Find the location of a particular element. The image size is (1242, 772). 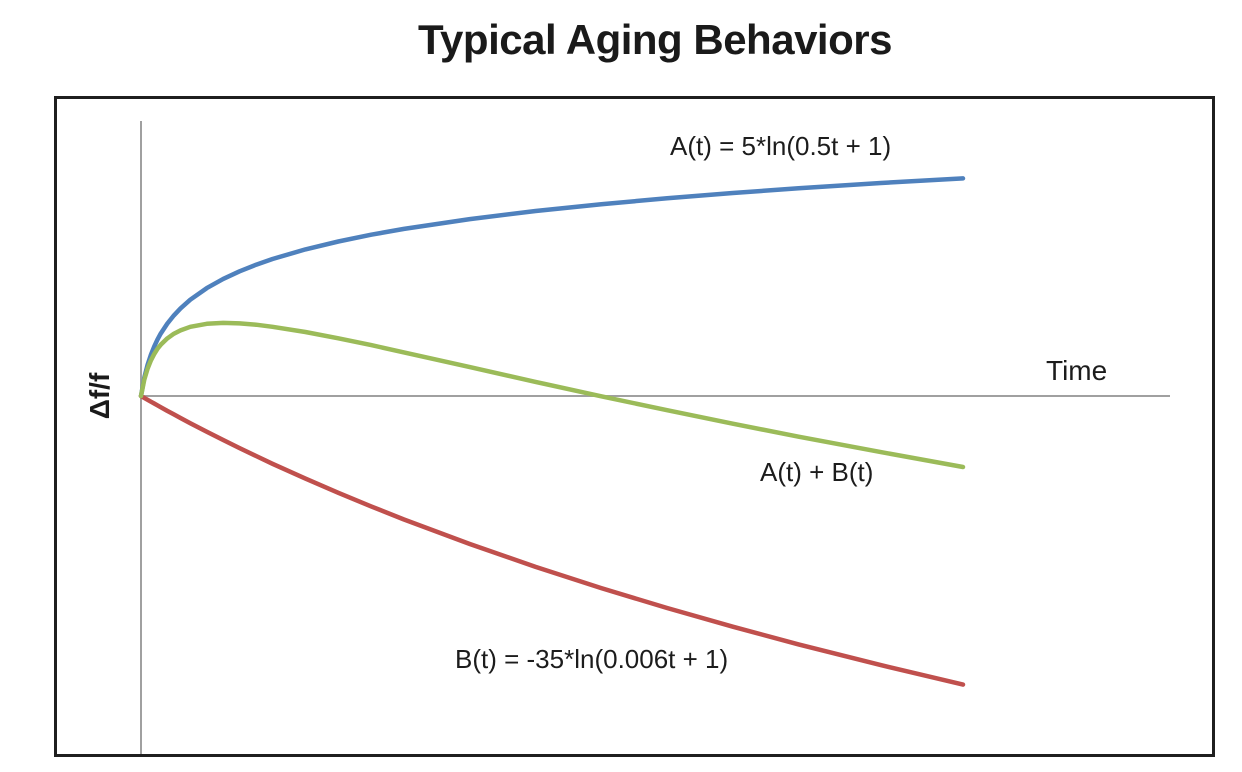

y-axis-label: Δf/f is located at coordinates (99, 396).